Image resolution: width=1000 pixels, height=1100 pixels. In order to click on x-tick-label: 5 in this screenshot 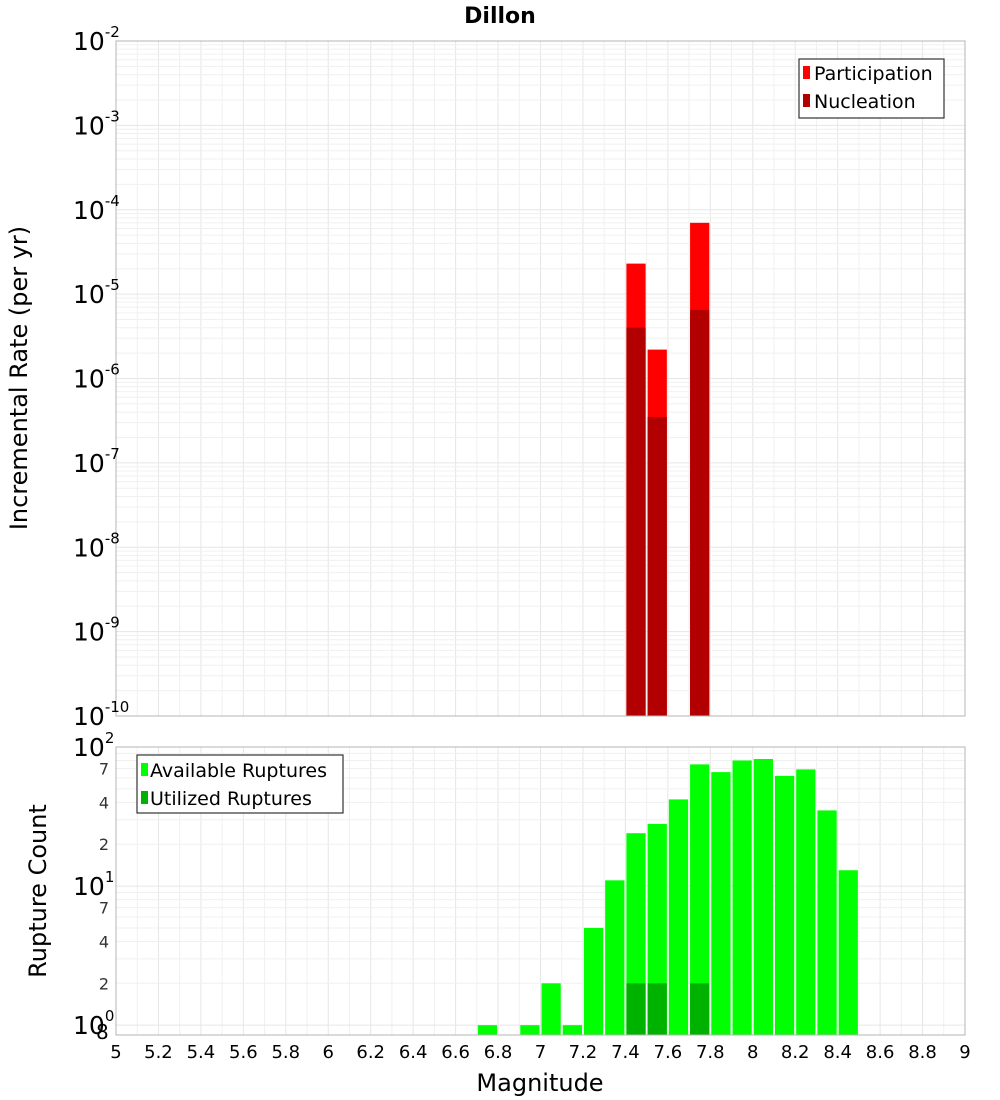, I will do `click(115, 1052)`.